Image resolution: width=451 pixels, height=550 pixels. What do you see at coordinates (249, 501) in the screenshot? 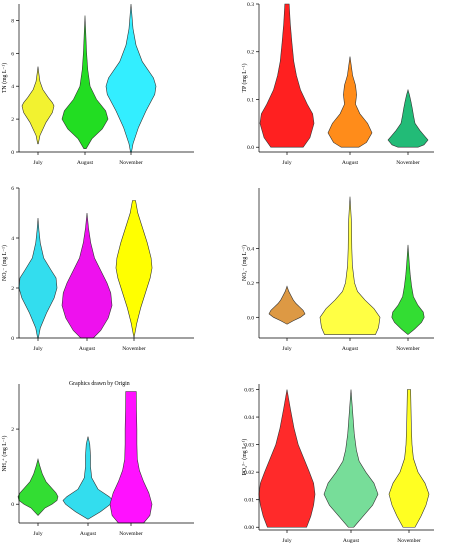
I see `y-tick-label: 0.01` at bounding box center [249, 501].